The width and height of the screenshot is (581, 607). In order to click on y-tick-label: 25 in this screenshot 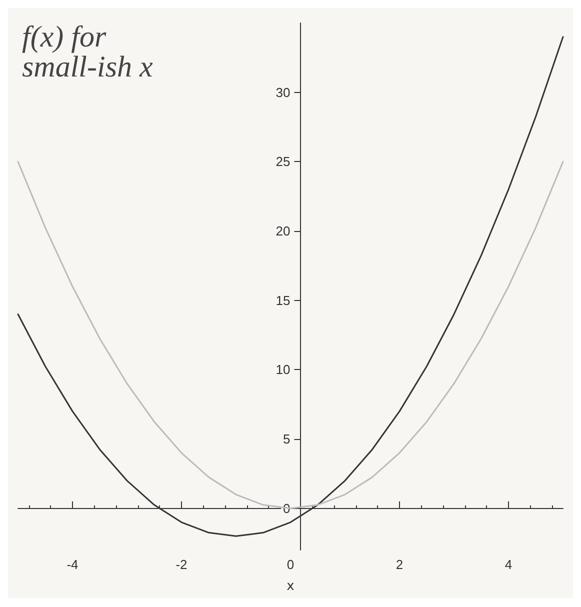, I will do `click(283, 162)`.